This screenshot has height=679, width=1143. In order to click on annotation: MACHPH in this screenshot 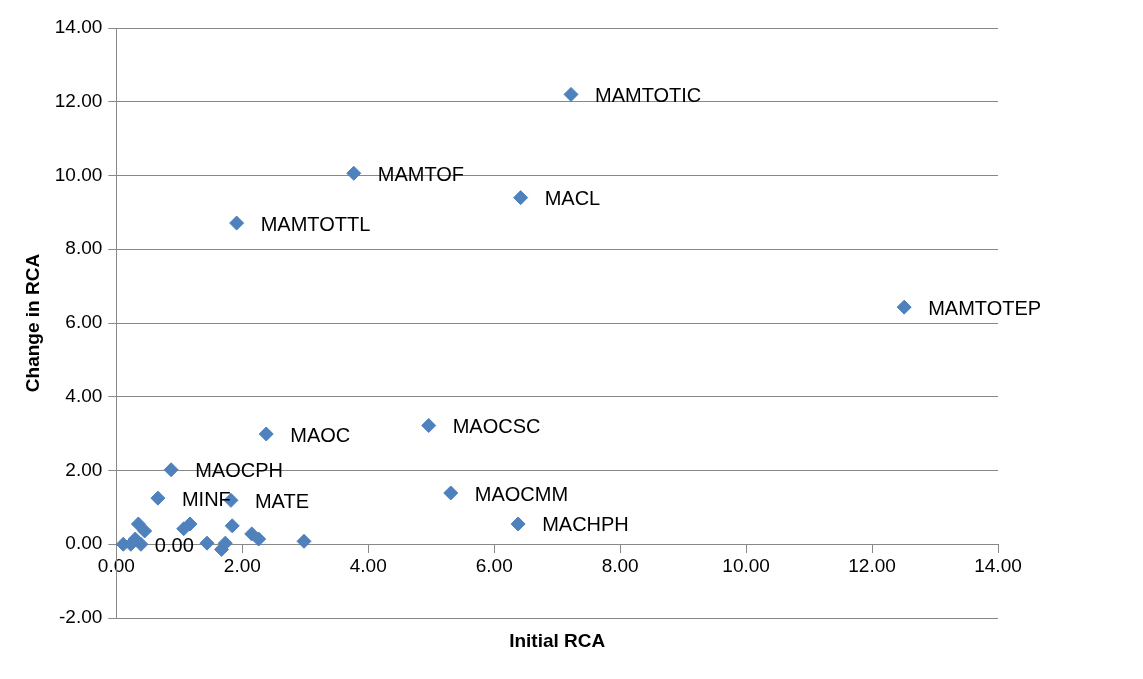, I will do `click(585, 524)`.